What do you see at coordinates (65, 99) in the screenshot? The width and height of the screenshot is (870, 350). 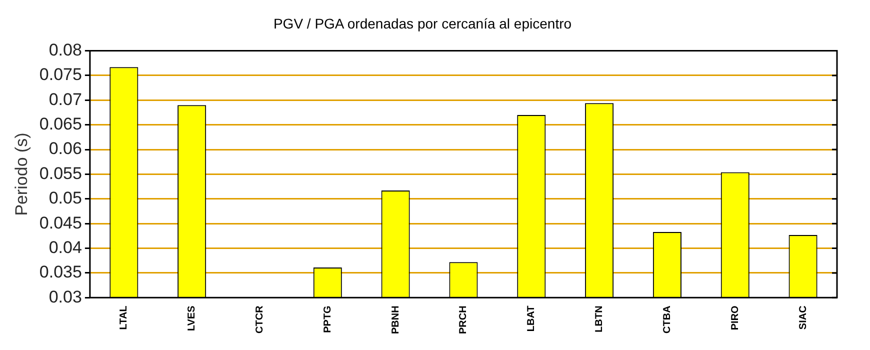 I see `y-tick-label: 0.07` at bounding box center [65, 99].